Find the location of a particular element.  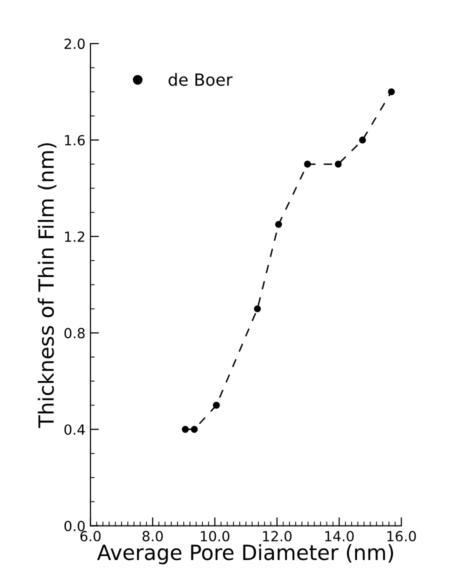

x-tick-label: 10.0 is located at coordinates (215, 536).